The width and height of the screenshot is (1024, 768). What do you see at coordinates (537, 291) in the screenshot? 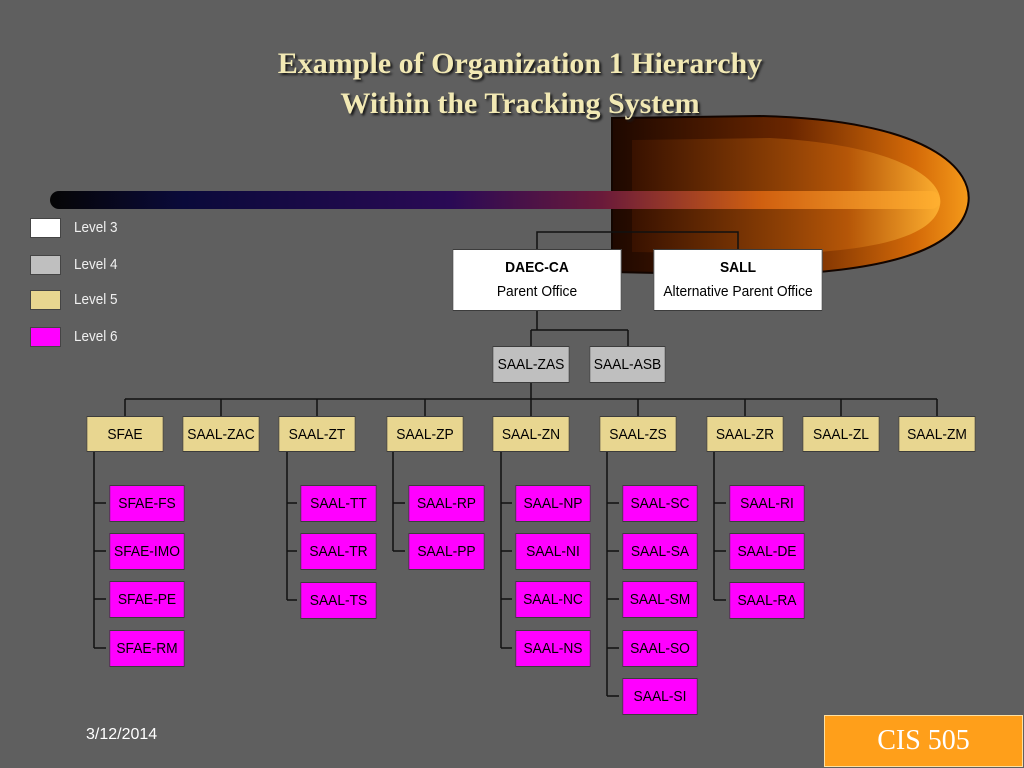
I see `node-daec-ca-role: Parent Office` at bounding box center [537, 291].